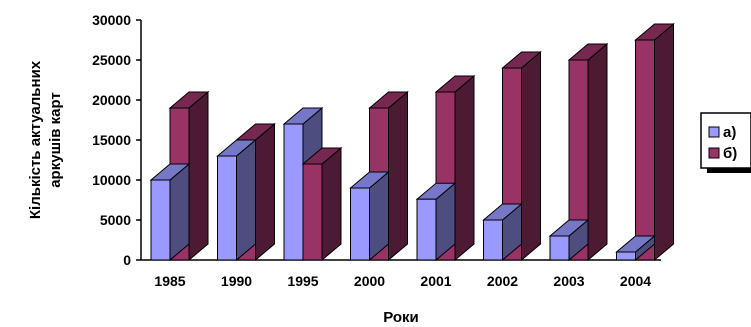 The image size is (751, 327). What do you see at coordinates (714, 132) in the screenshot?
I see `legend-swatch-a` at bounding box center [714, 132].